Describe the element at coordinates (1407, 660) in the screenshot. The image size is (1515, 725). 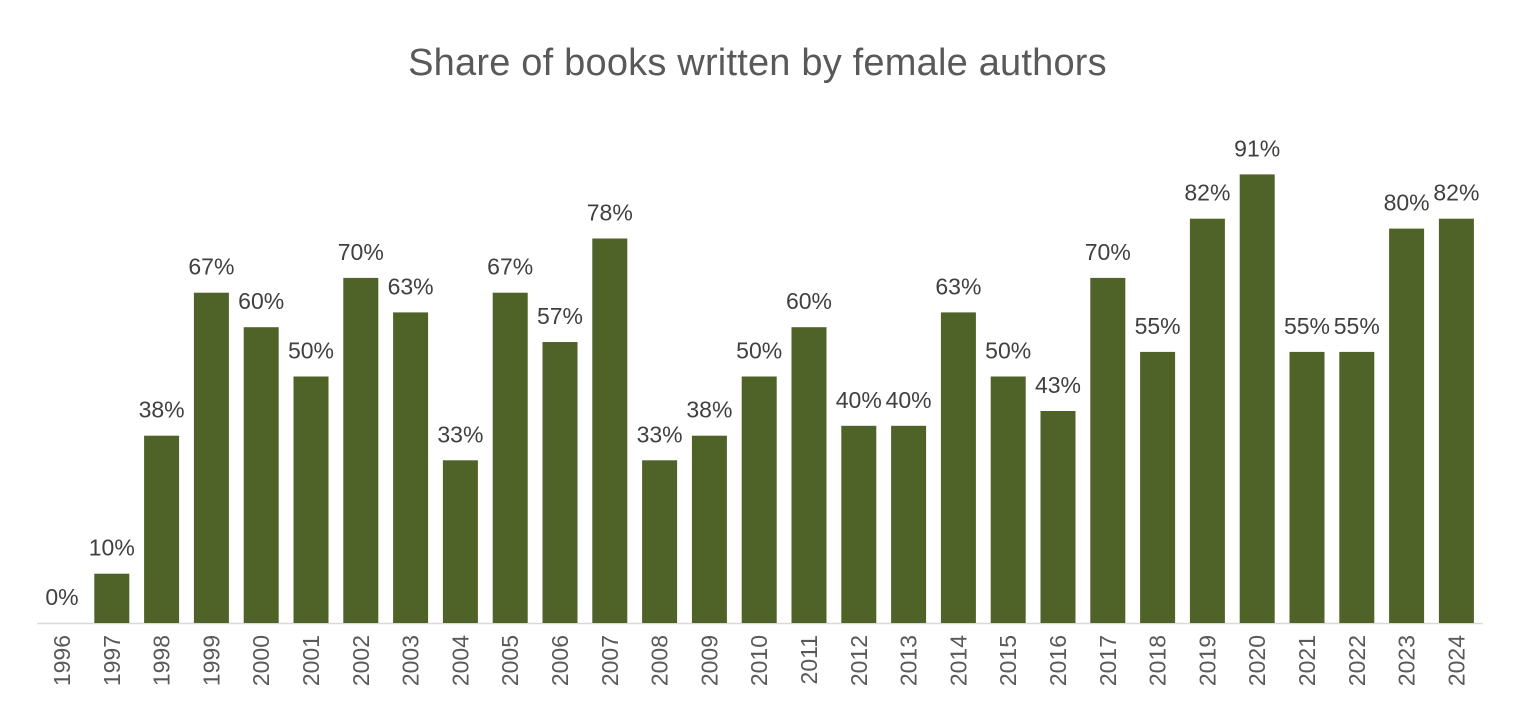
I see `x-tick-label-2023: 2023` at that location.